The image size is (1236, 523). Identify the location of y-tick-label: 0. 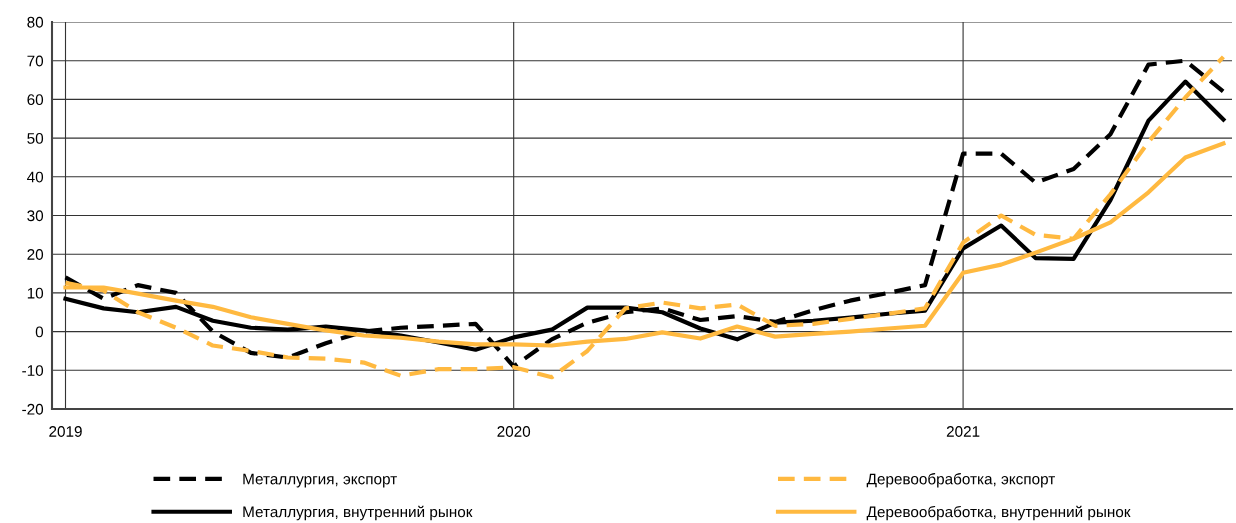
(39, 332).